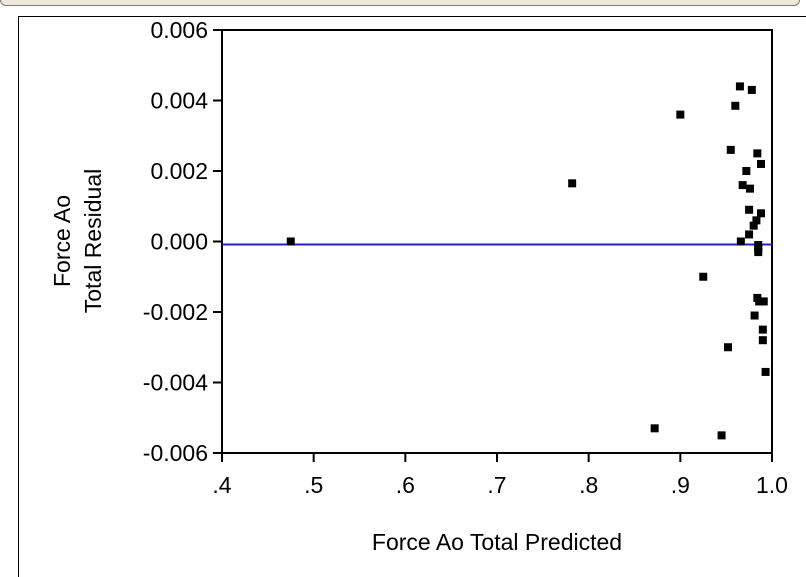 The width and height of the screenshot is (806, 577). I want to click on y-tick-label: 0.002, so click(179, 171).